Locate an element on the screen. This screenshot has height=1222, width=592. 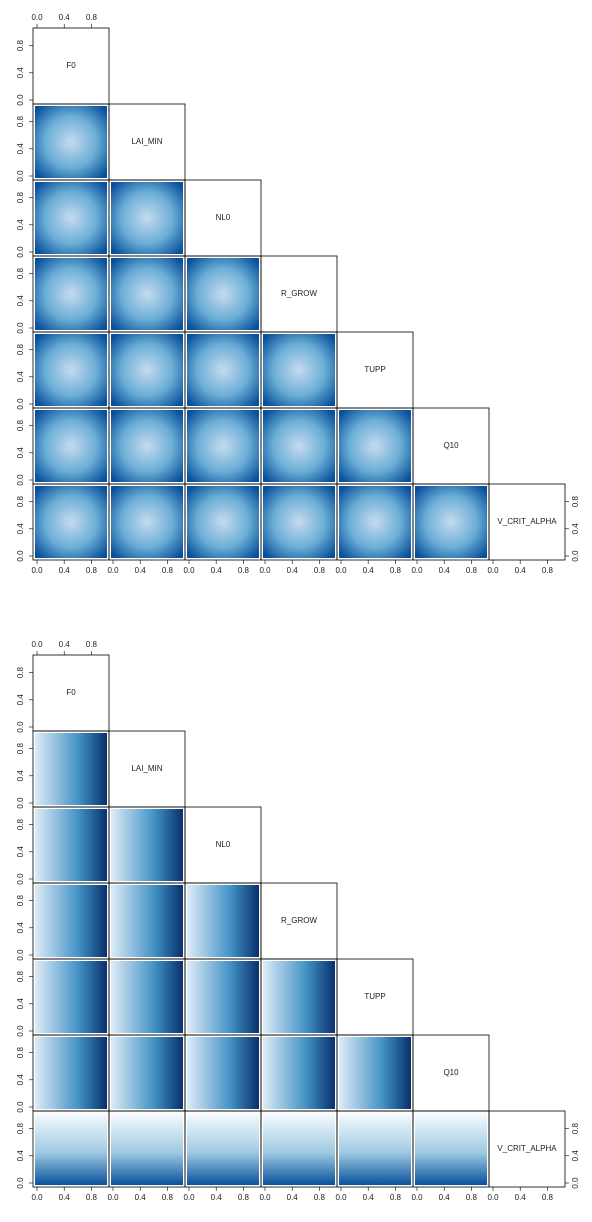
variable-label: TUPP is located at coordinates (374, 996).